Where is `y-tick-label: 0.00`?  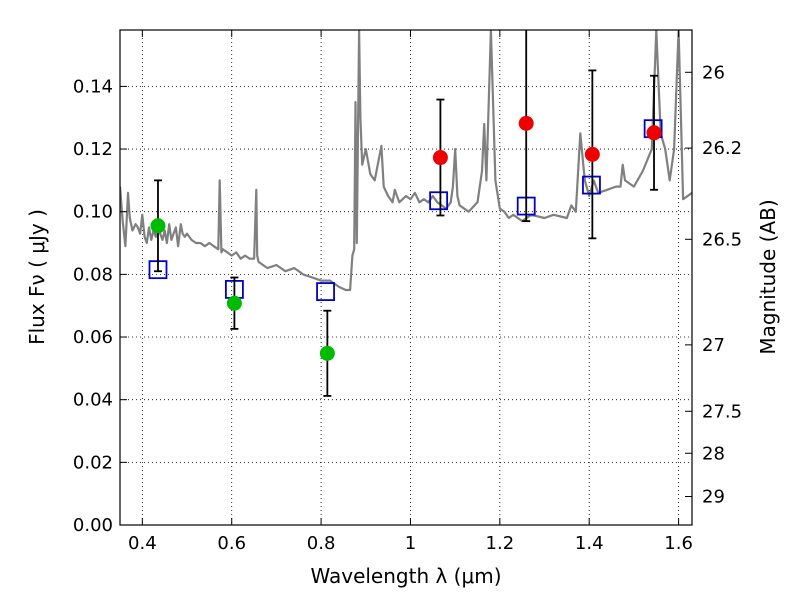 y-tick-label: 0.00 is located at coordinates (93, 525).